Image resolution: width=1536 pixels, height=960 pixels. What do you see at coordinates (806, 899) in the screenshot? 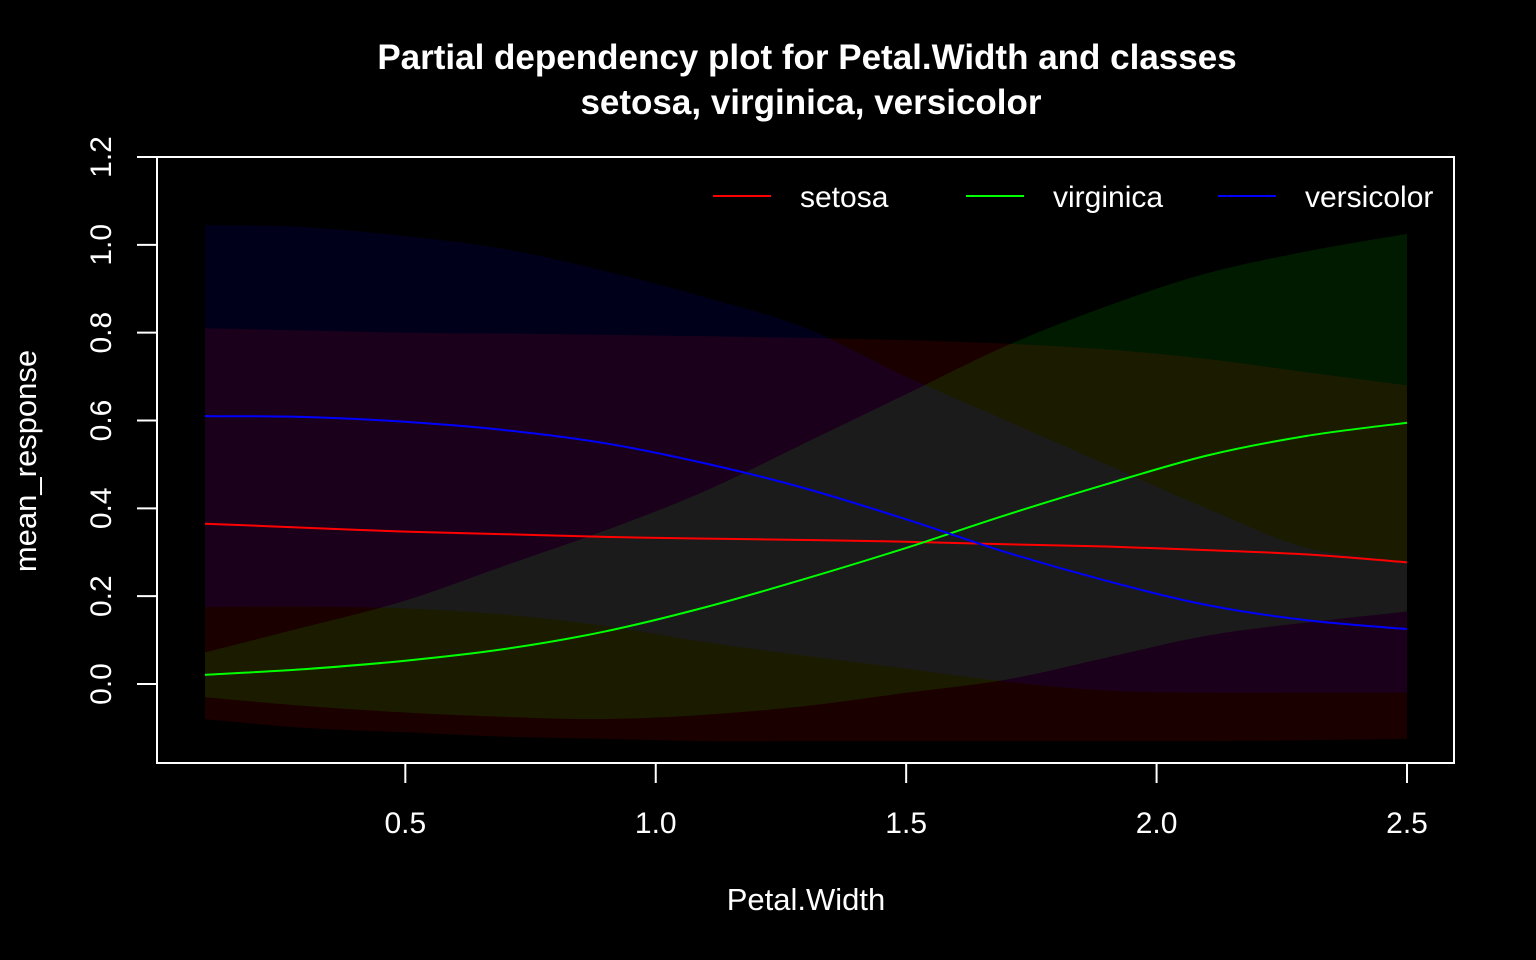
I see `x-axis-label: Petal.Width` at bounding box center [806, 899].